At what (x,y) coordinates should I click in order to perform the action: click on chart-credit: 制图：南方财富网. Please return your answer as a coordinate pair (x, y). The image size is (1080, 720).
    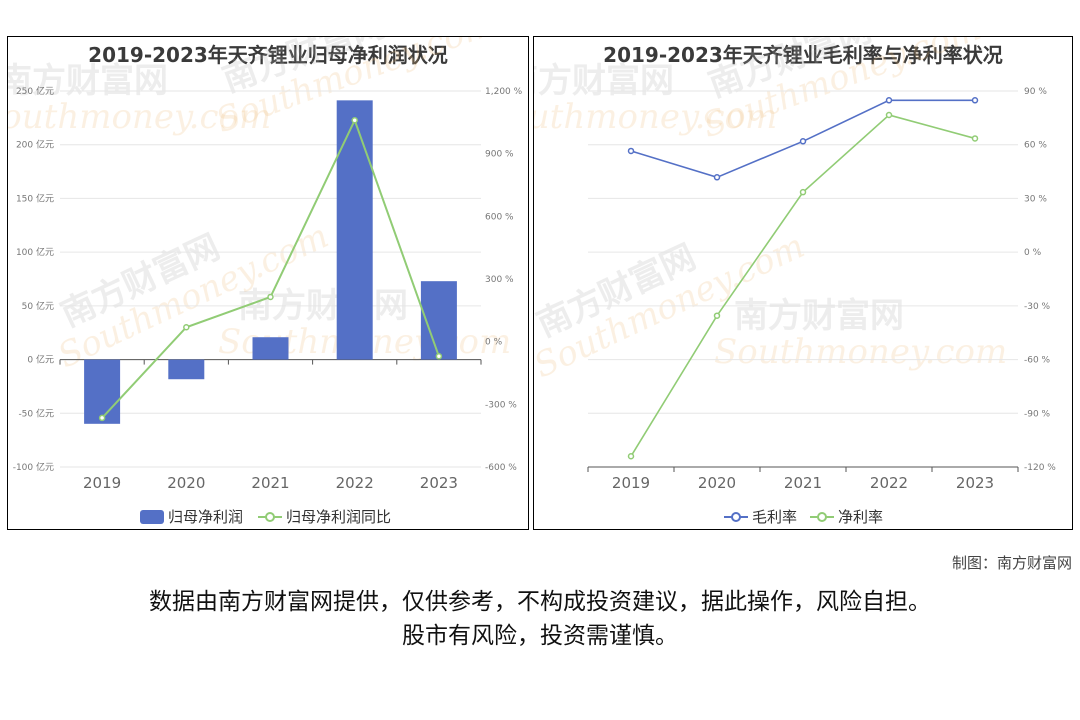
    Looking at the image, I should click on (1011, 563).